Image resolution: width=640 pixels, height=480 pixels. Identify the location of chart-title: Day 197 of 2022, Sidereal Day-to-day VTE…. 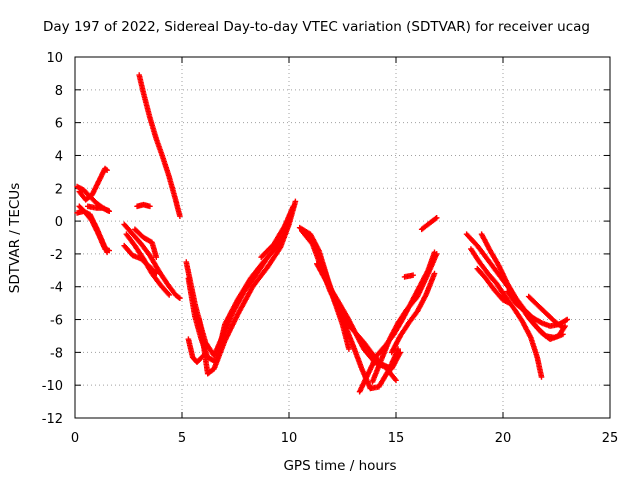
(316, 27).